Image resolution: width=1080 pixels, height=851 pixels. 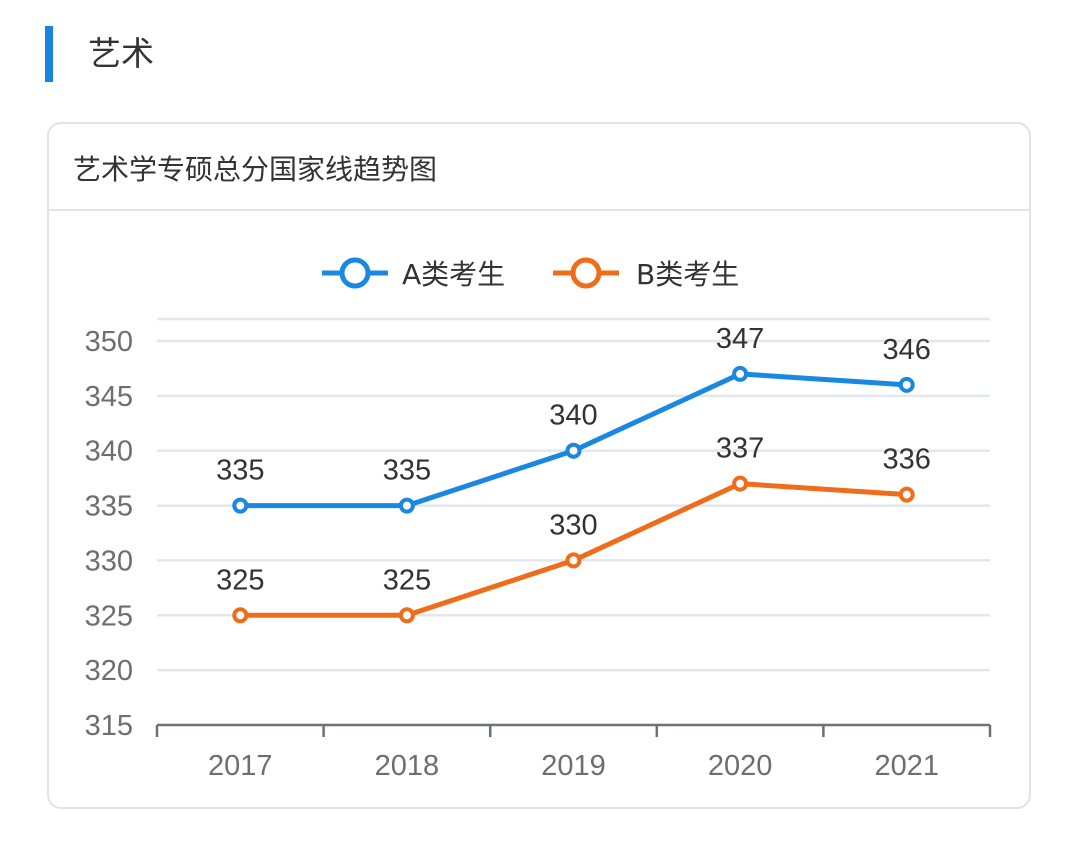 What do you see at coordinates (255, 169) in the screenshot?
I see `card-title: 艺术学专硕总分国家线趋势图` at bounding box center [255, 169].